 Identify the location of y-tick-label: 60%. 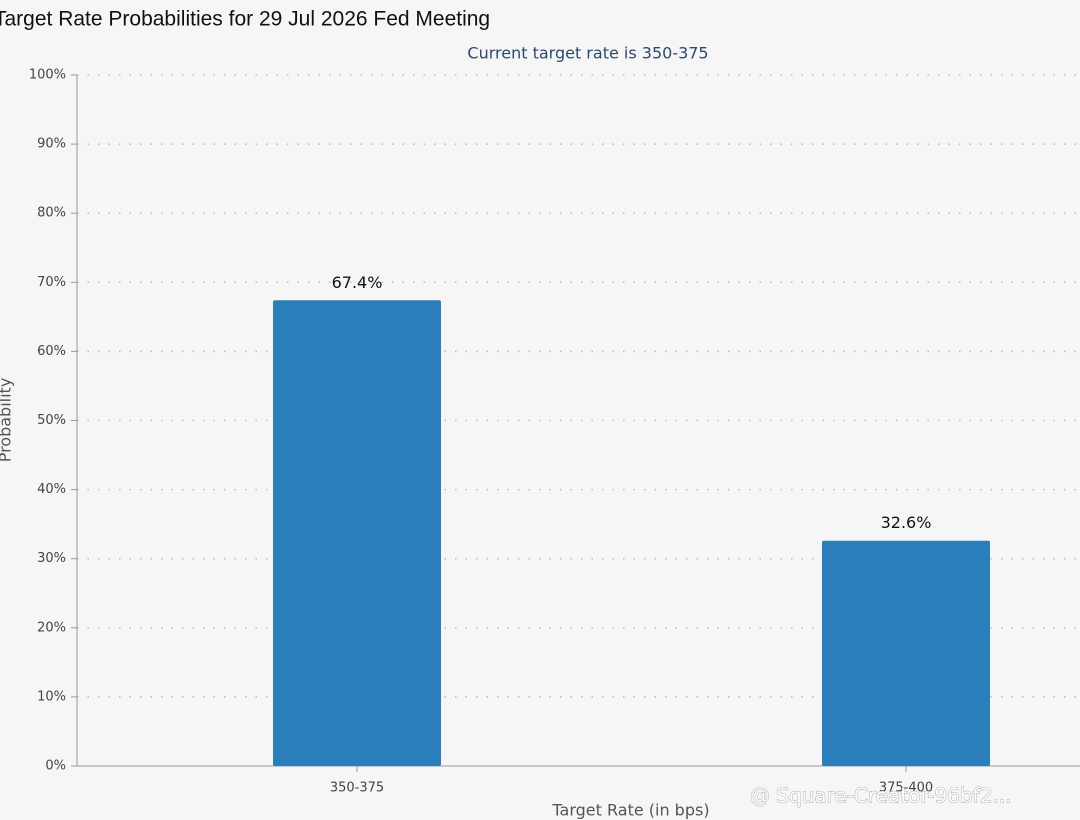
(51, 351).